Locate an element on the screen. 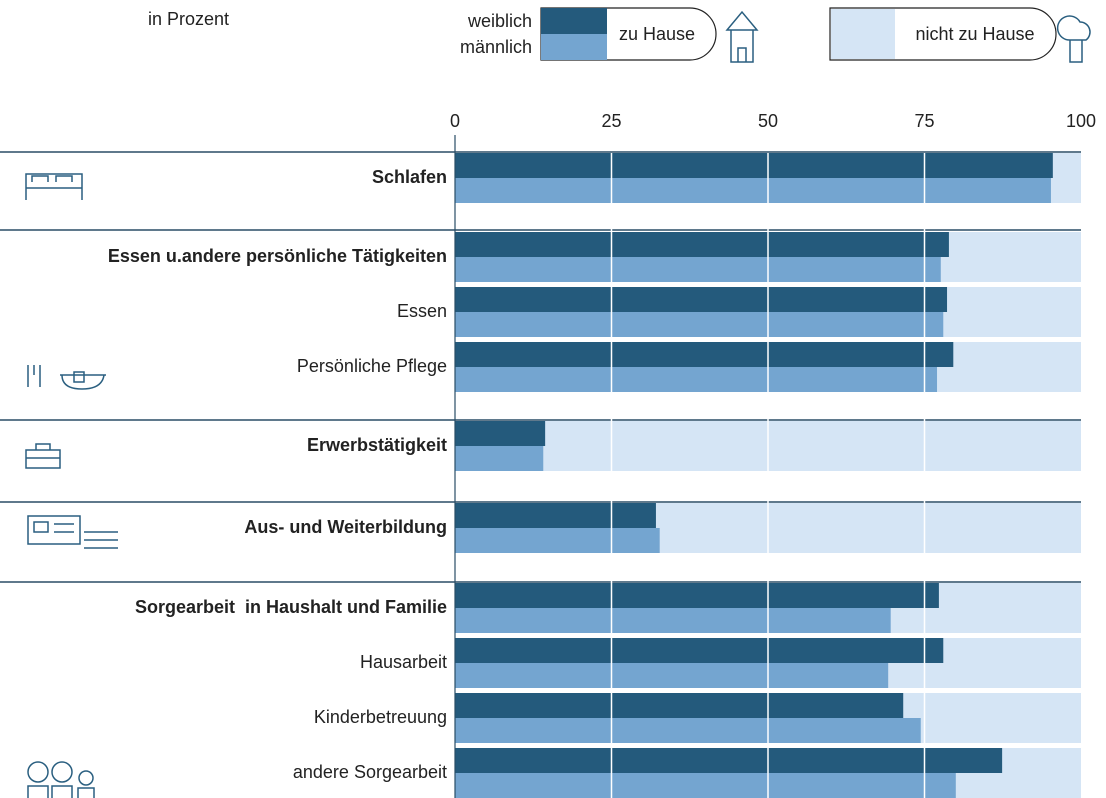  legend-label: nicht zu Hause is located at coordinates (974, 34).